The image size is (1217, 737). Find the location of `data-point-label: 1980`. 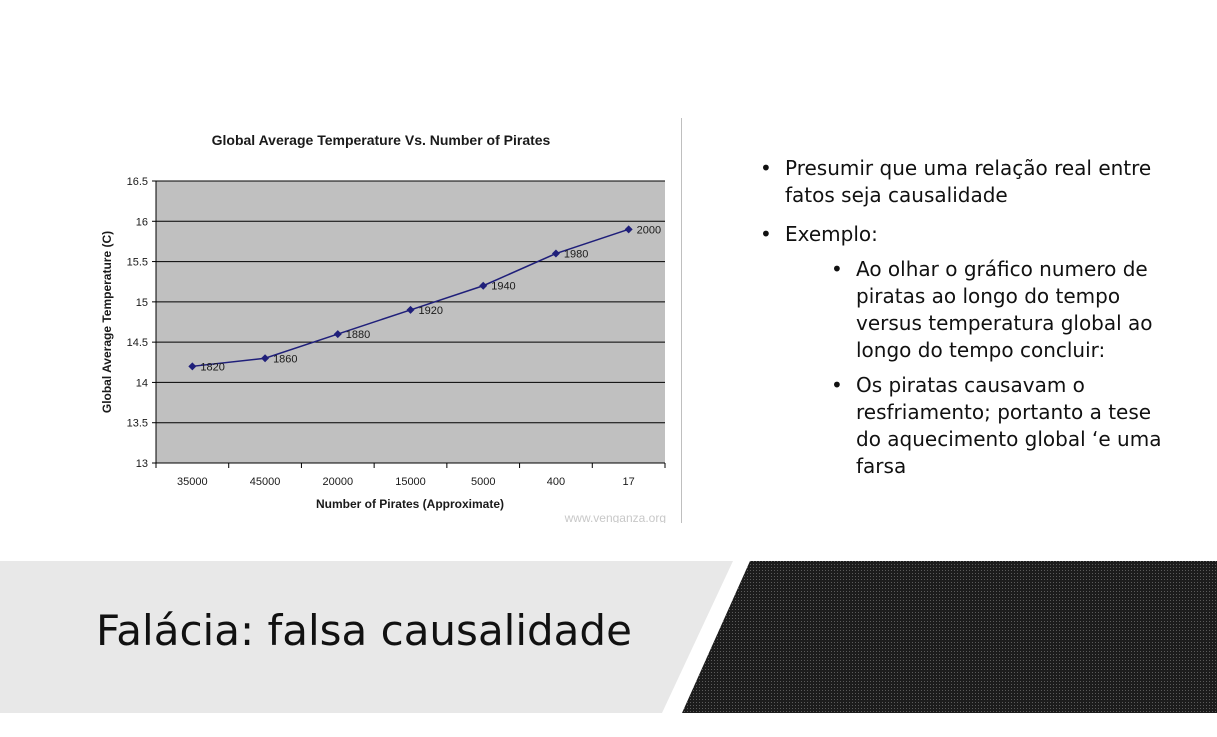

data-point-label: 1980 is located at coordinates (576, 255).